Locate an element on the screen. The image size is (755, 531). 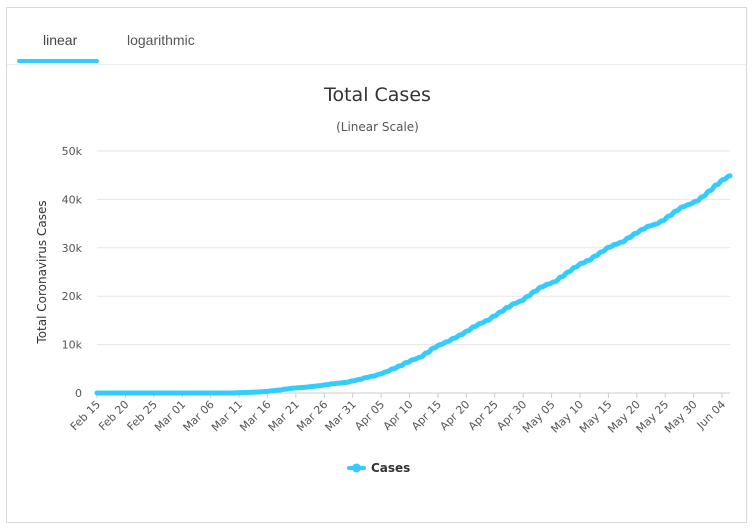
chart-subtitle: (Linear Scale) is located at coordinates (377, 127).